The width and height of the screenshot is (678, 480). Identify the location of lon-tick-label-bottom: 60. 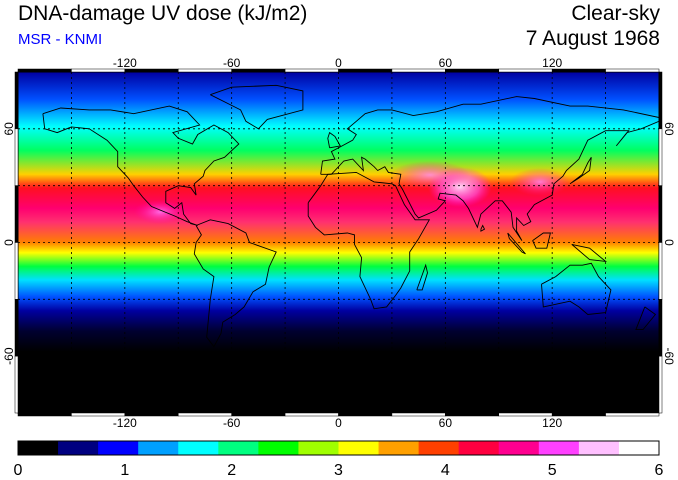
(446, 423).